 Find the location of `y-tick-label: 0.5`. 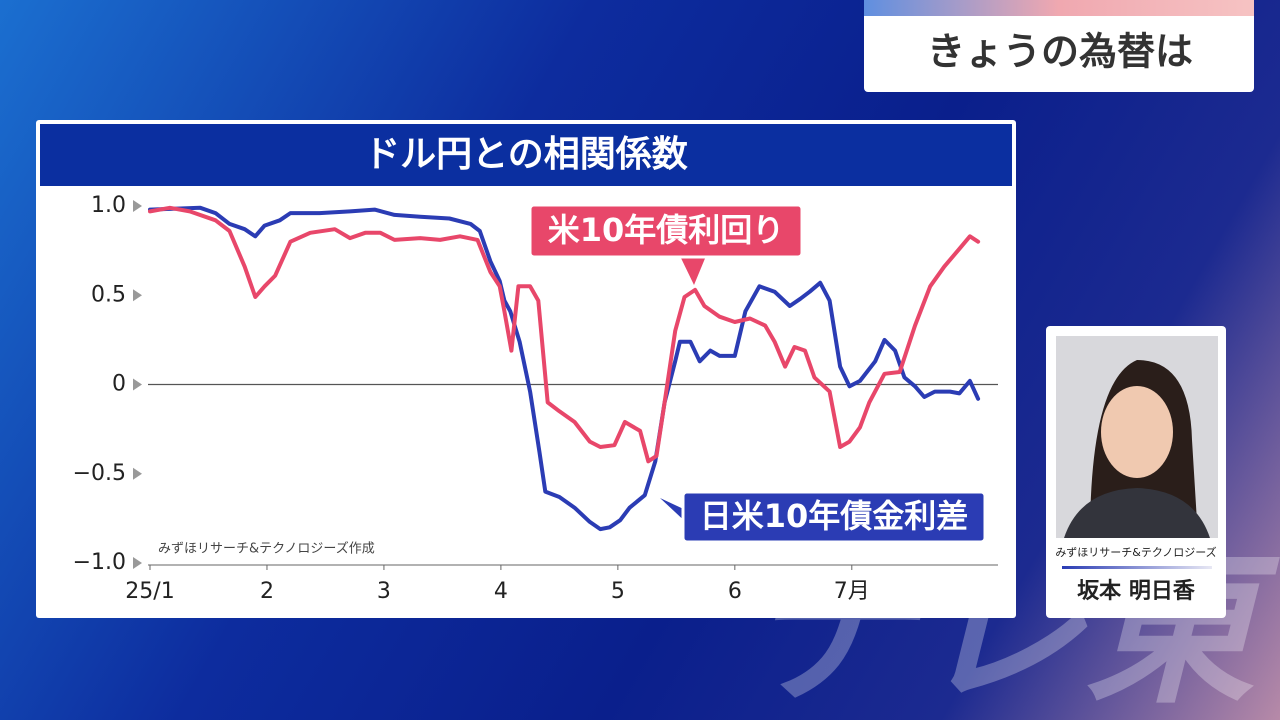

y-tick-label: 0.5 is located at coordinates (108, 294).